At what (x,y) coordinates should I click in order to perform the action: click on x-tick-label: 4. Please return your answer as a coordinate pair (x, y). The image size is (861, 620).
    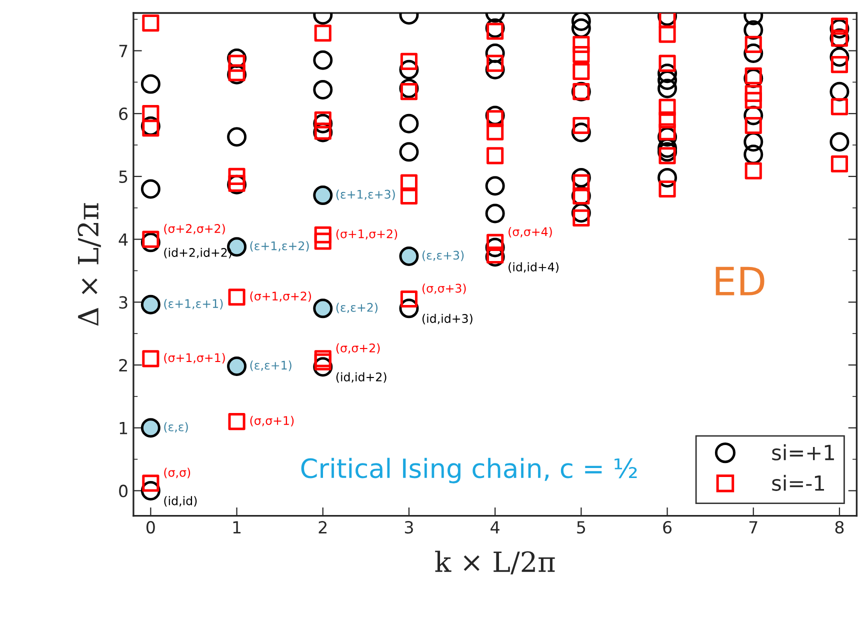
    Looking at the image, I should click on (495, 527).